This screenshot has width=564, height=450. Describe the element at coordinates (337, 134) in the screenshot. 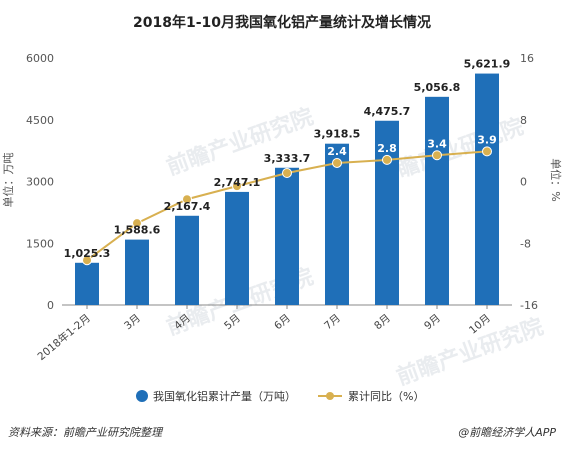

I see `bar-value-label: 3,918.5` at that location.